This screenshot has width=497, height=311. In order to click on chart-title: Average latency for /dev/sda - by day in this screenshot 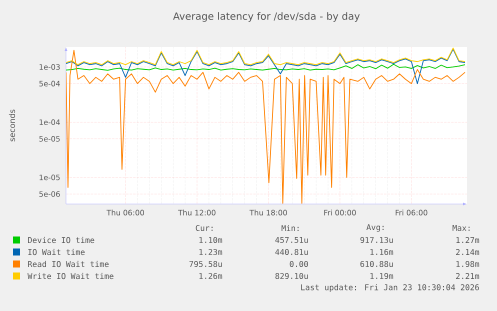, I will do `click(266, 17)`.